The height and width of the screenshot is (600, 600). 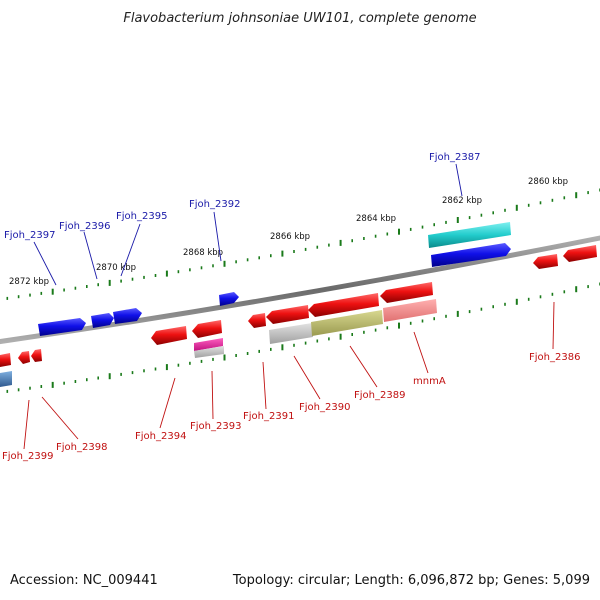 I want to click on gene-band-far-left-blue, so click(x=6, y=379).